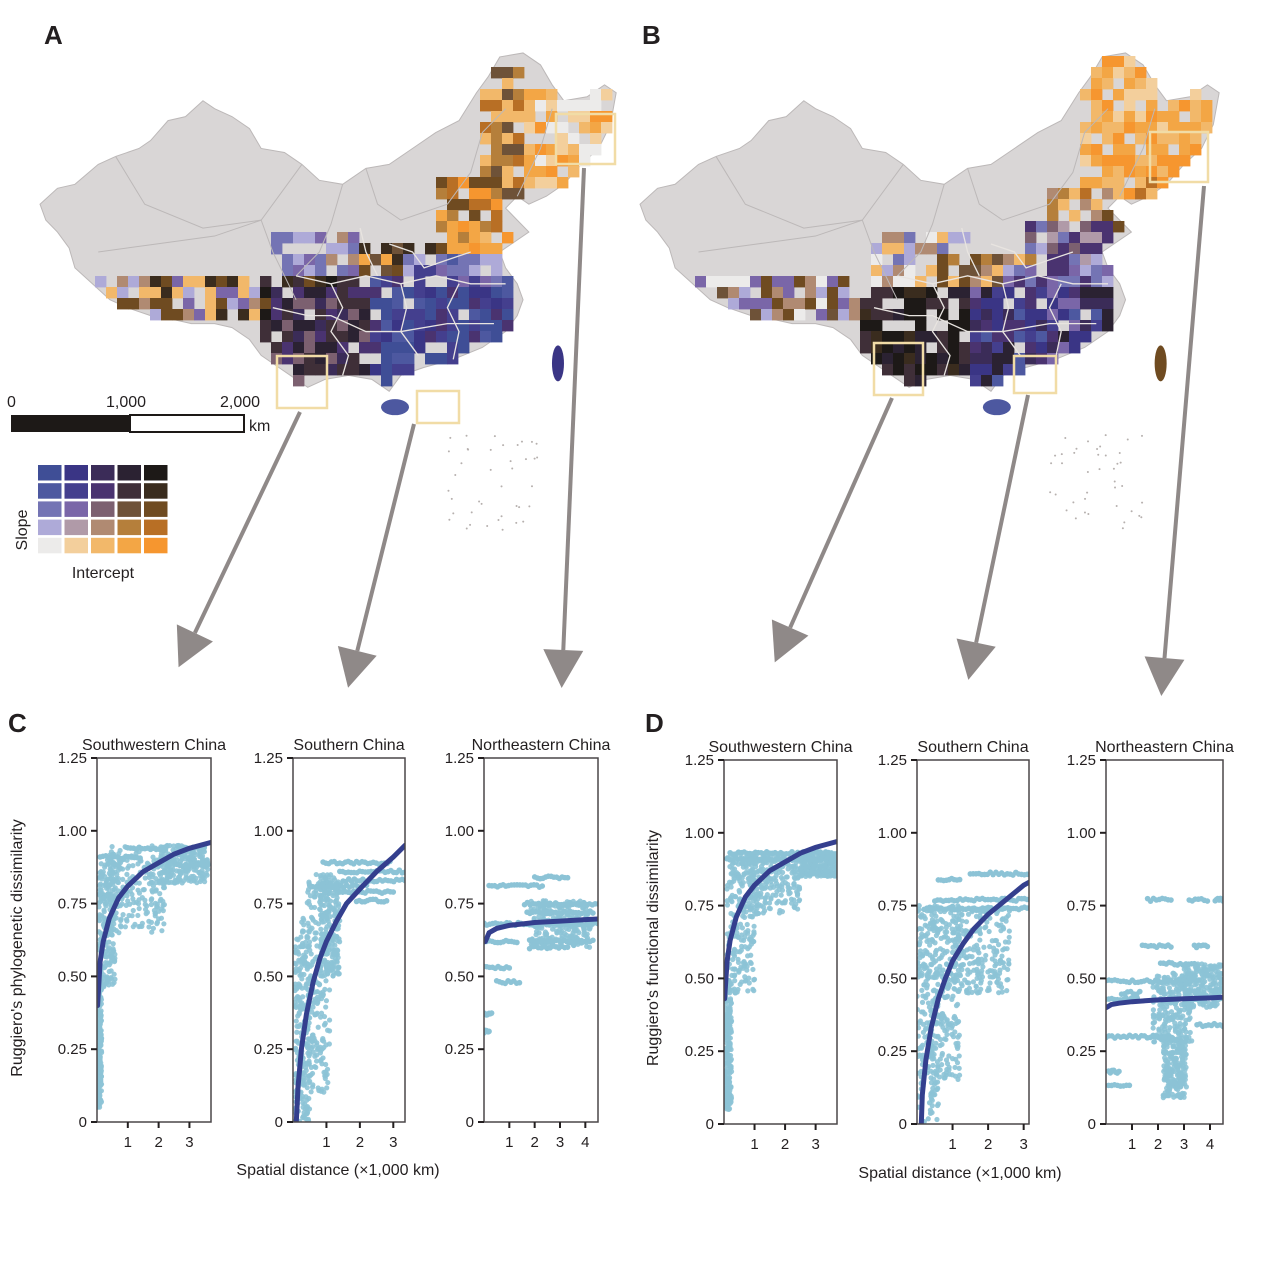 Image resolution: width=1267 pixels, height=1267 pixels. I want to click on bivariate-legend: Slope Intercept, so click(91, 523).